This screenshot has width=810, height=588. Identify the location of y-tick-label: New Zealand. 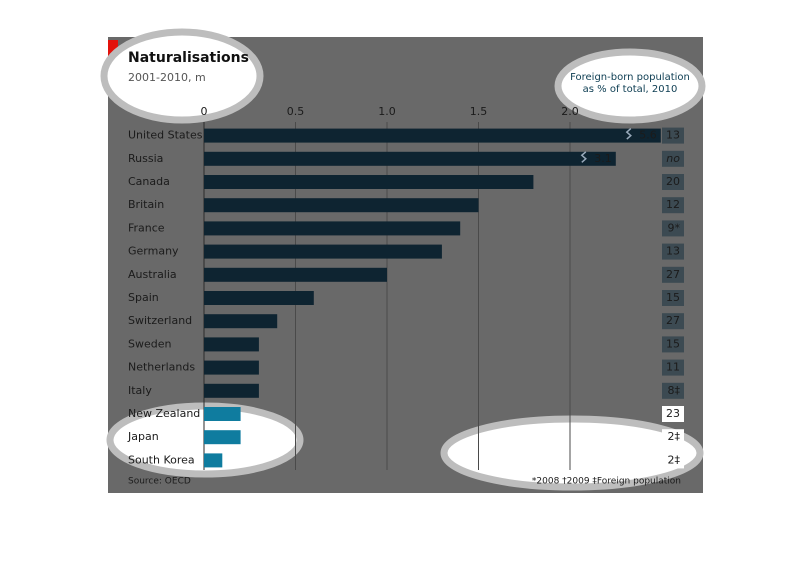
(164, 413).